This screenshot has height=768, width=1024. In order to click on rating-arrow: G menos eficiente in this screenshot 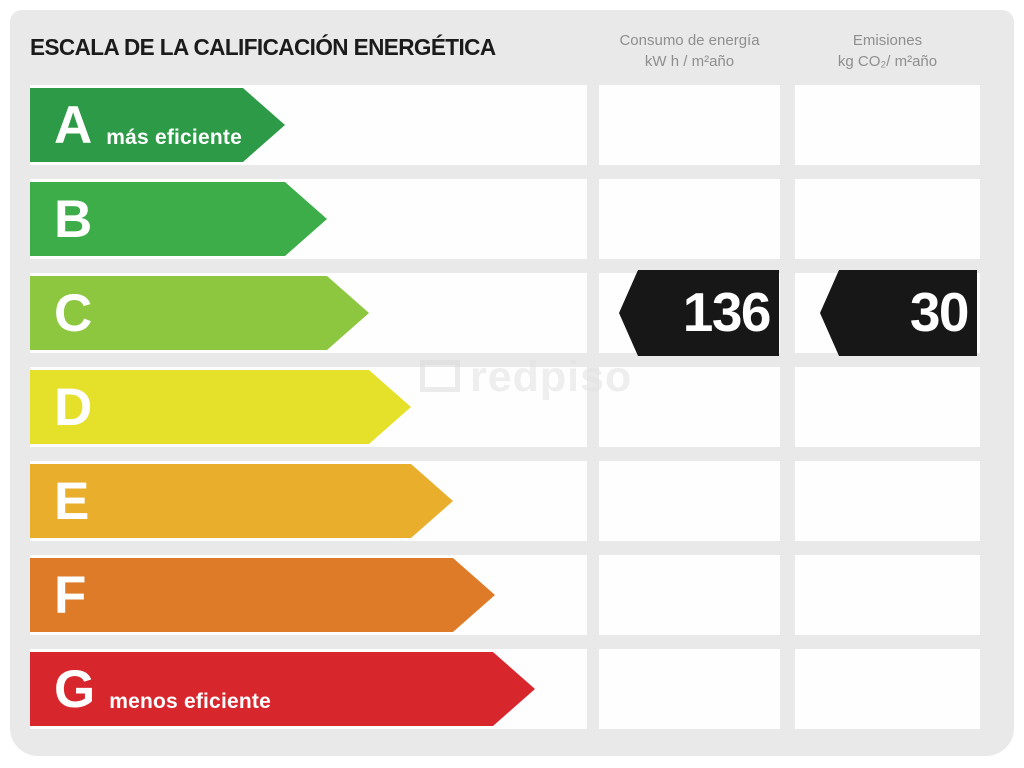, I will do `click(282, 689)`.